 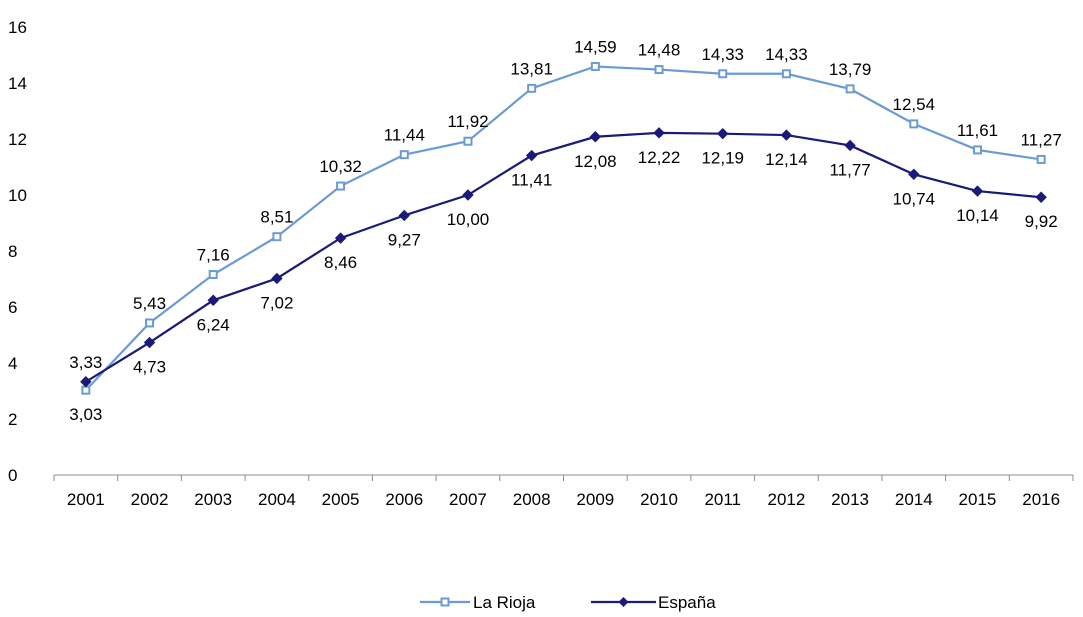 What do you see at coordinates (468, 499) in the screenshot?
I see `x-tick-label: 2007` at bounding box center [468, 499].